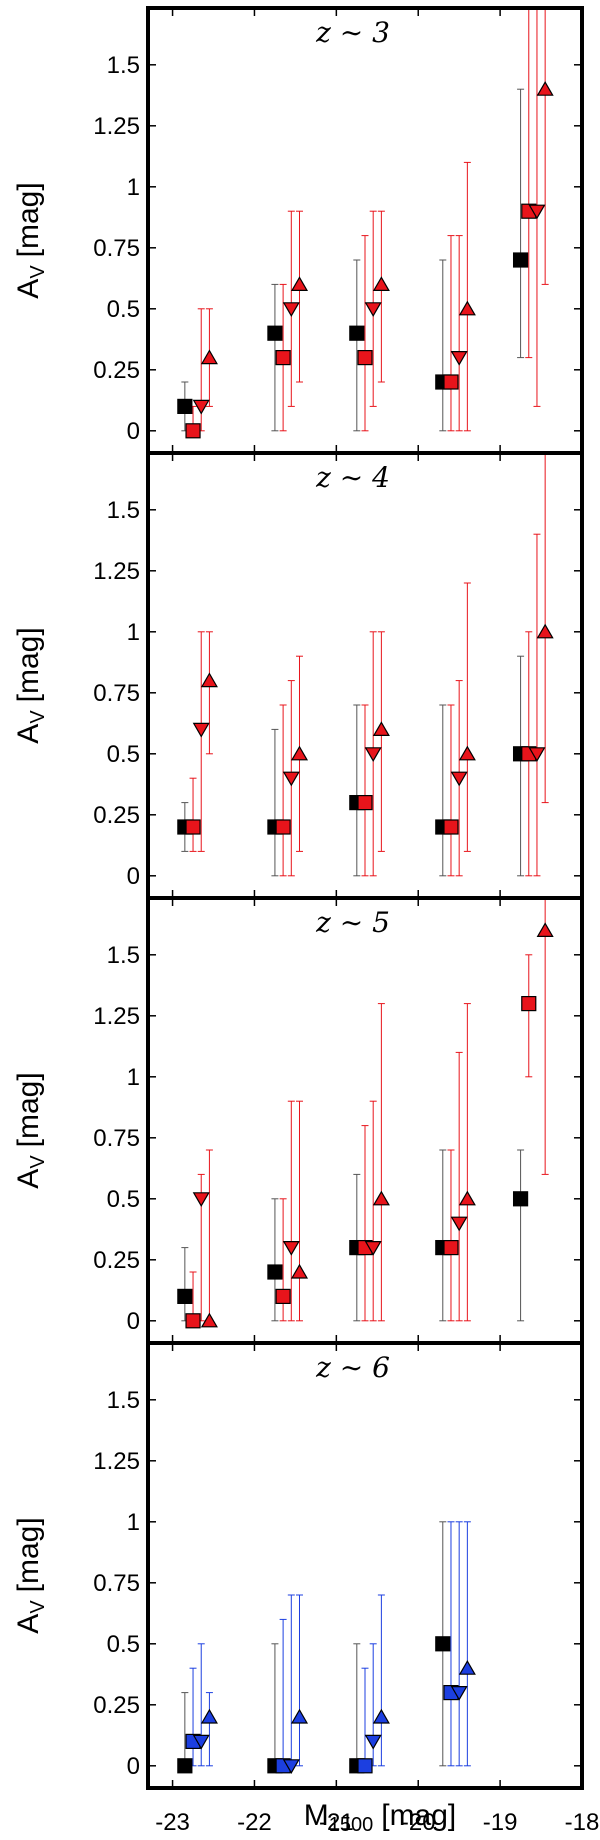  What do you see at coordinates (336, 1822) in the screenshot?
I see `x-tick-label: -21` at bounding box center [336, 1822].